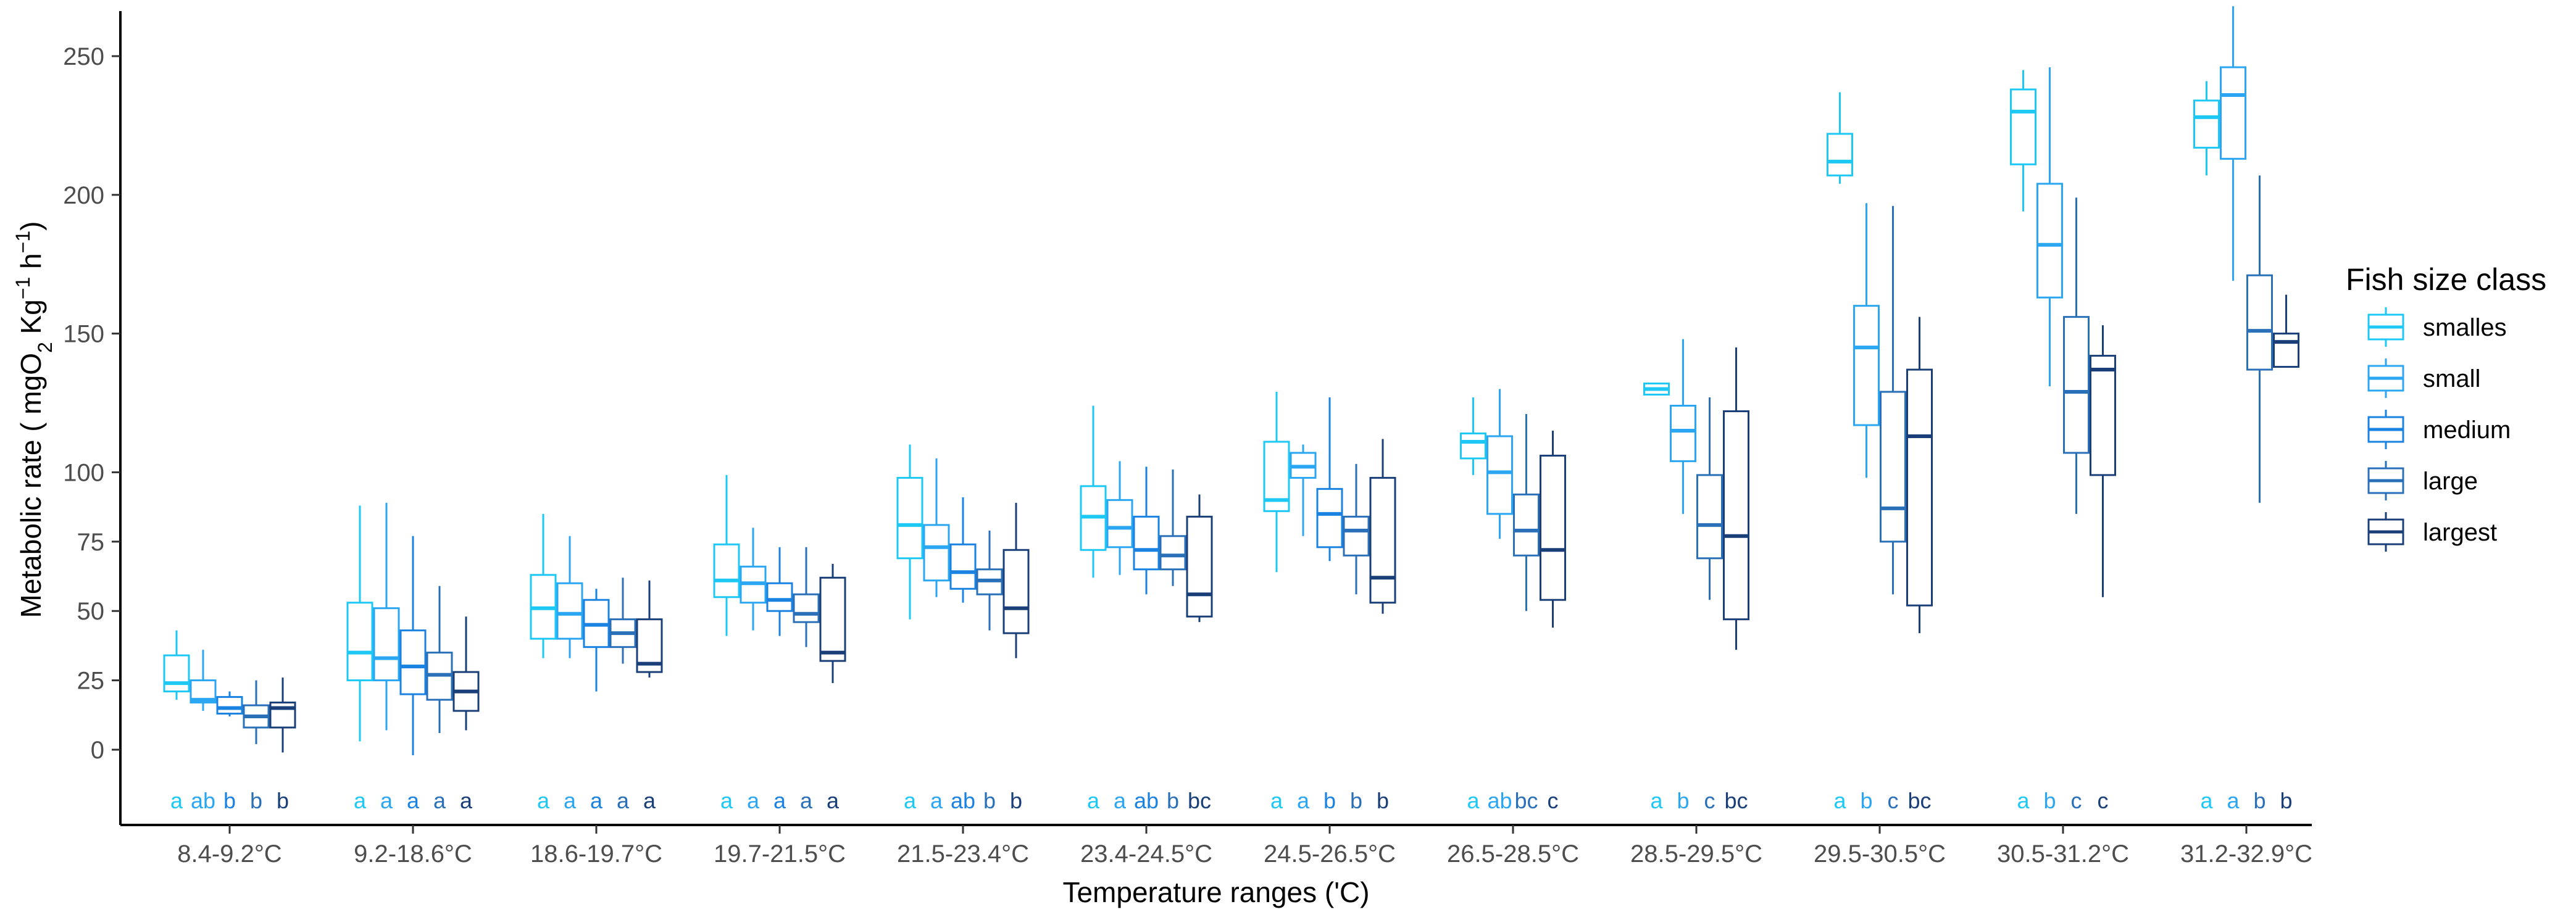  Describe the element at coordinates (1215, 892) in the screenshot. I see `x-axis-title: Temperature ranges ('C)` at that location.